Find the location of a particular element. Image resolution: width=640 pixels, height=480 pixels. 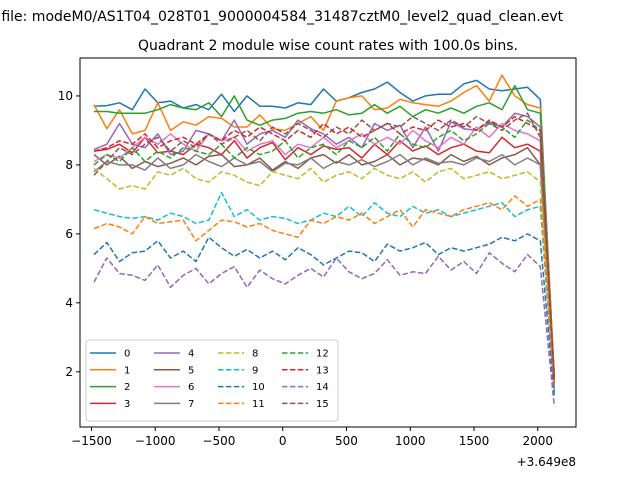

x-tick-label: −500 is located at coordinates (218, 441).